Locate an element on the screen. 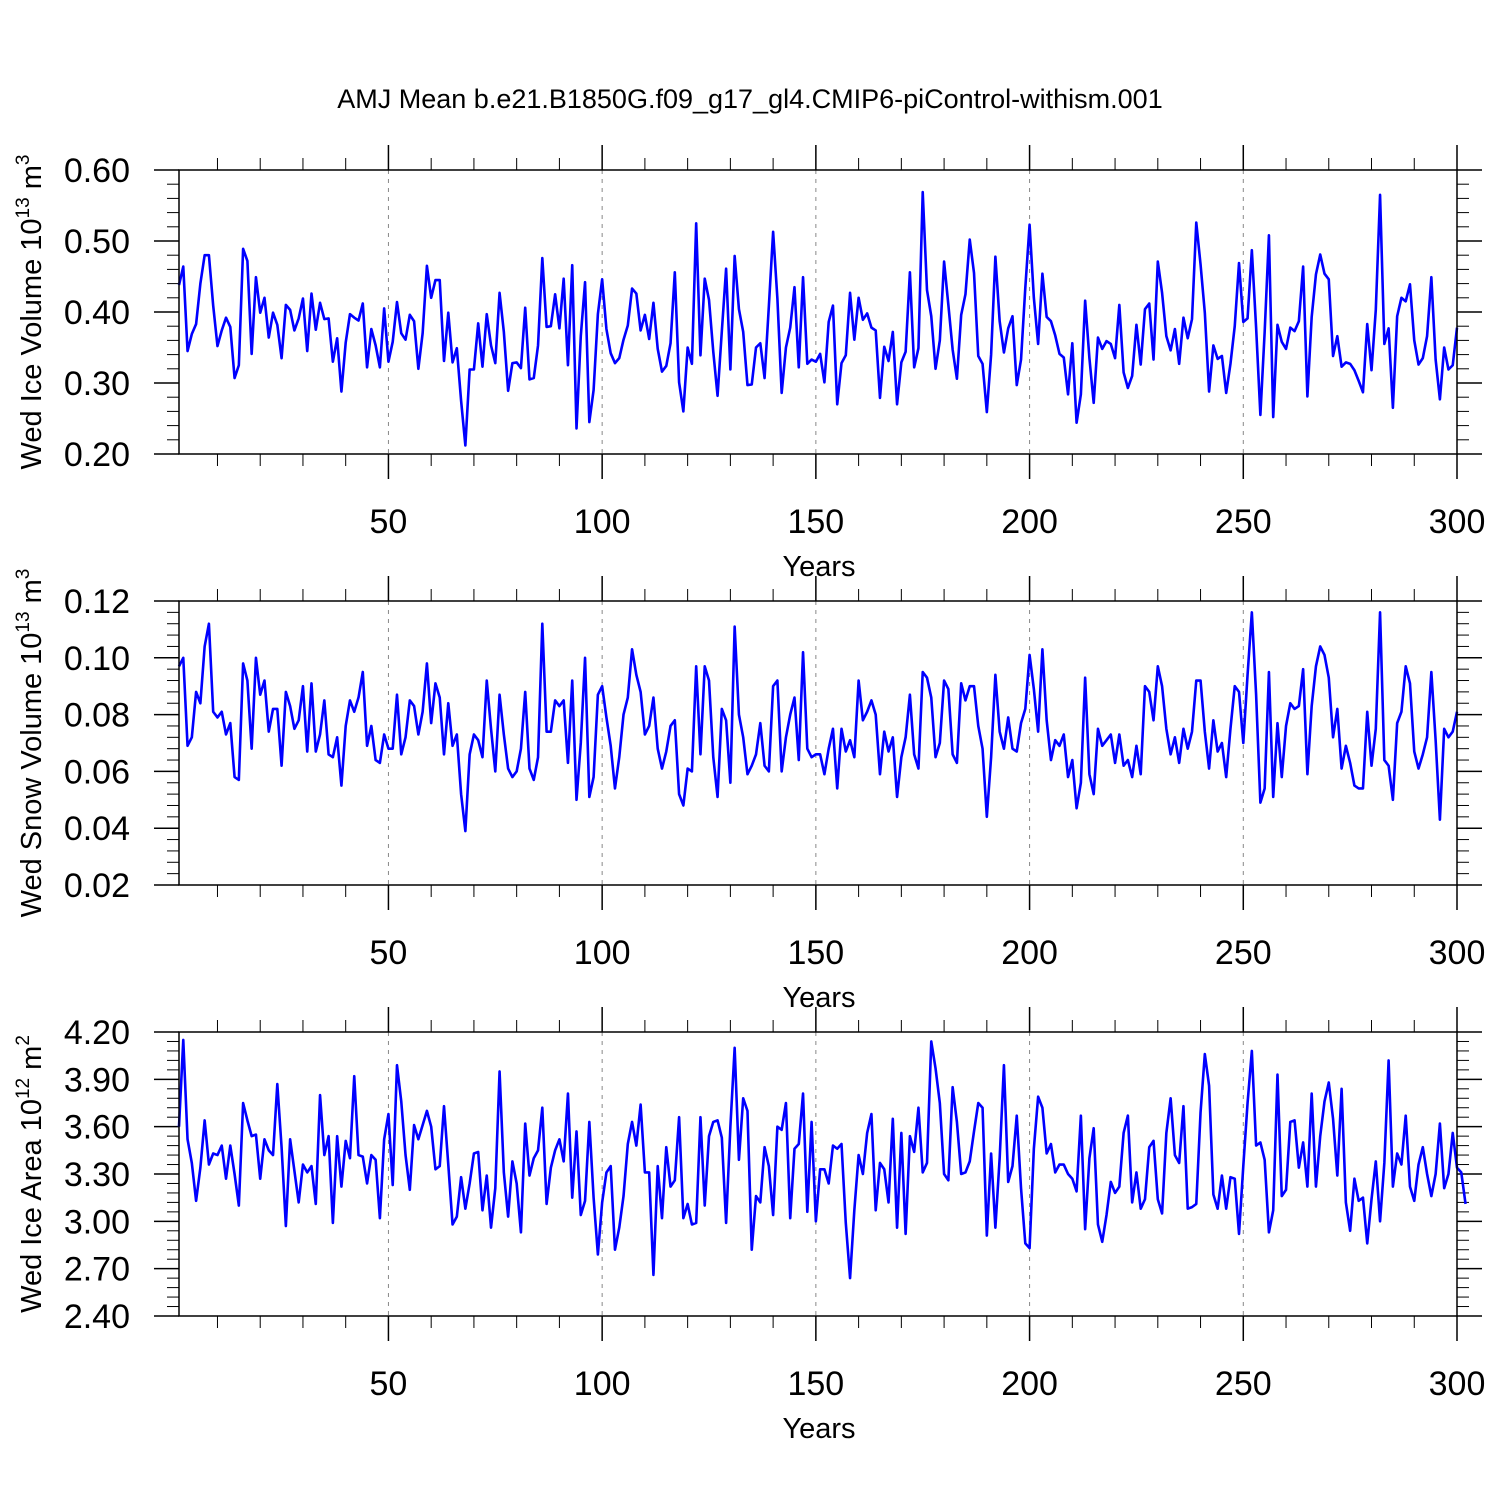 Image resolution: width=1500 pixels, height=1500 pixels. y-axis-label: Wed Ice Area 1012 m2 is located at coordinates (30, 1174).